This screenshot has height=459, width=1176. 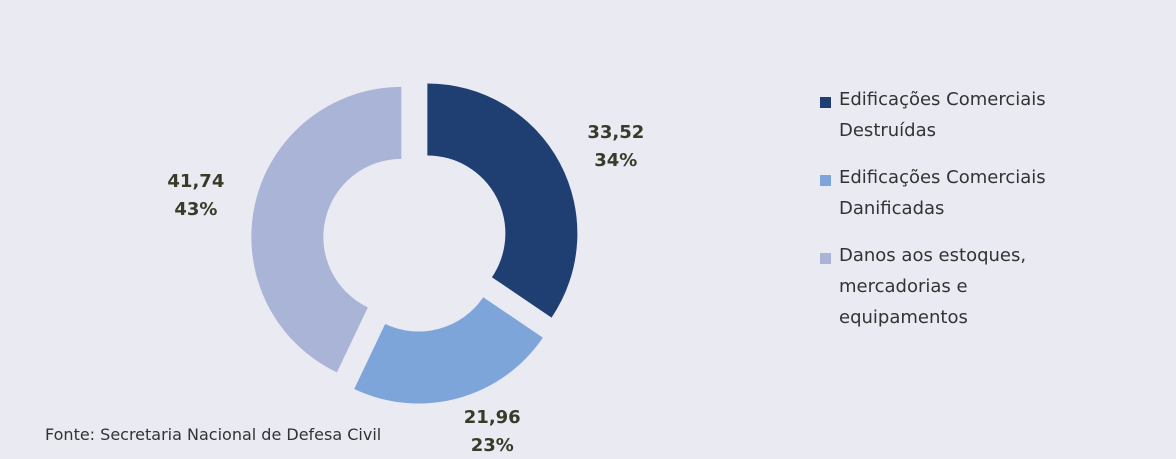 What do you see at coordinates (942, 115) in the screenshot?
I see `legend-label: Edificações Comerciais Destruídas` at bounding box center [942, 115].